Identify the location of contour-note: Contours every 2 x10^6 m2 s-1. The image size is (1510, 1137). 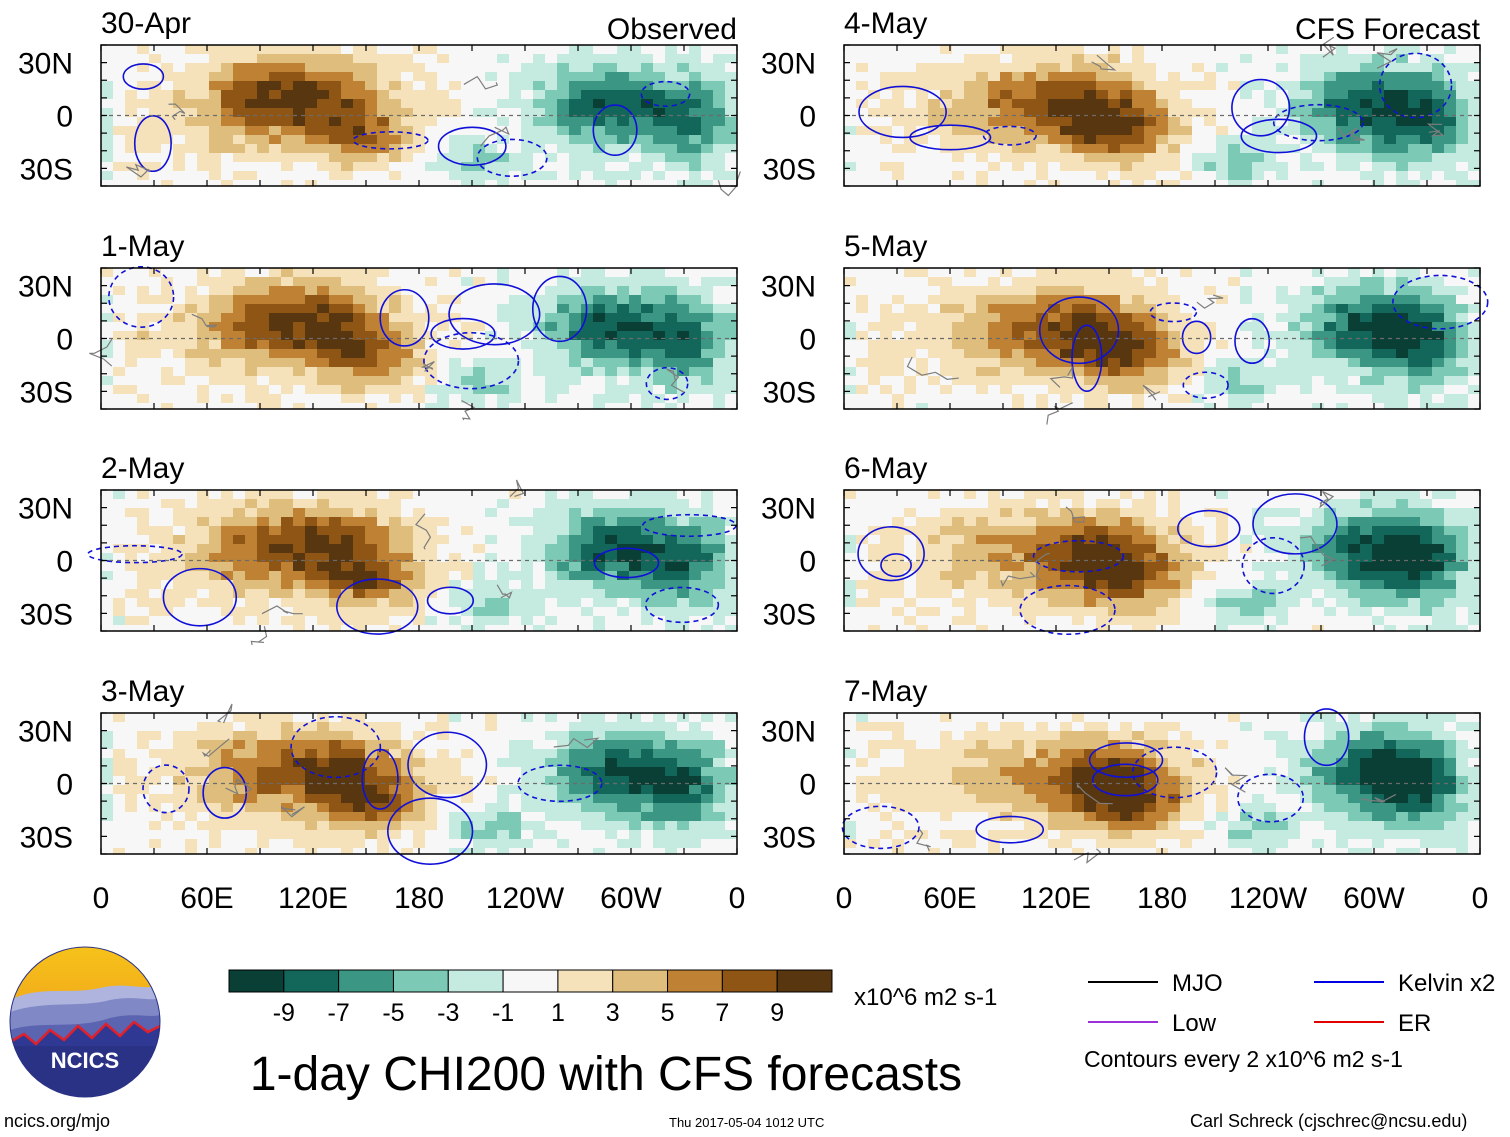
(1243, 1059).